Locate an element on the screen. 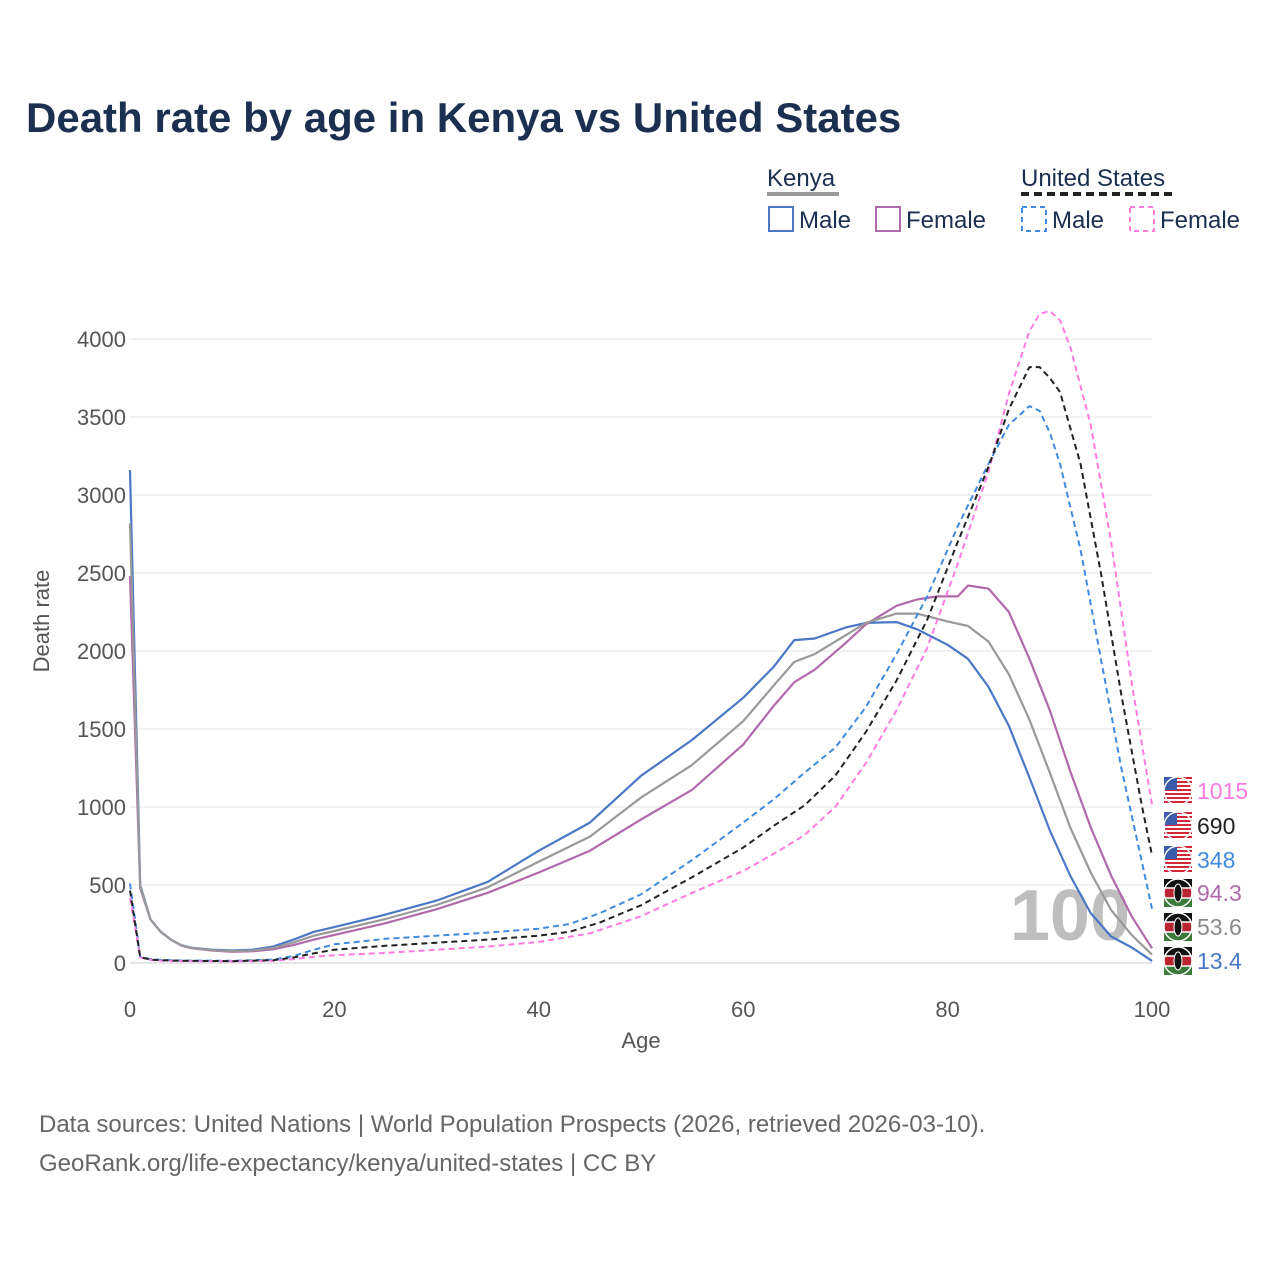 The height and width of the screenshot is (1285, 1280). y-tick-label: 500 is located at coordinates (107, 885).